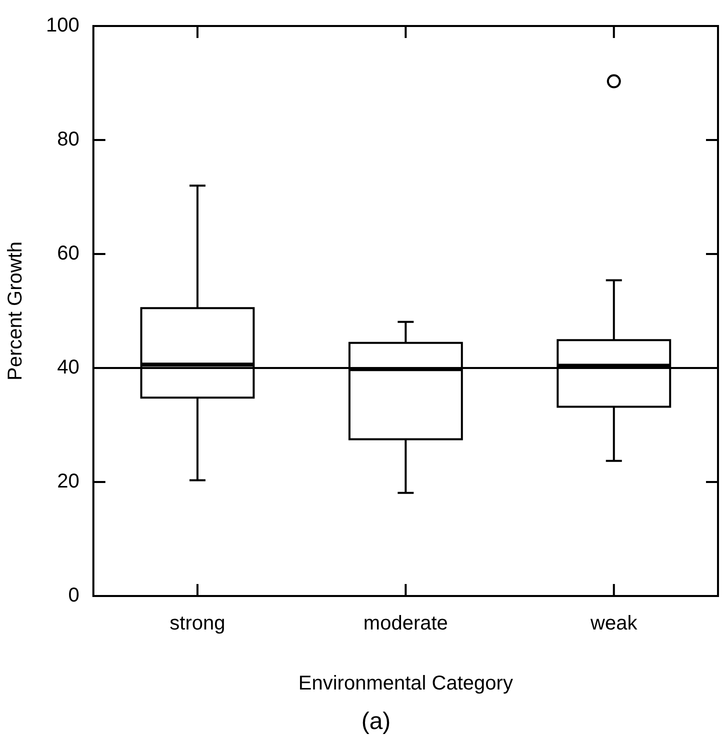 The image size is (722, 754). I want to click on y-tick-label: 80, so click(68, 139).